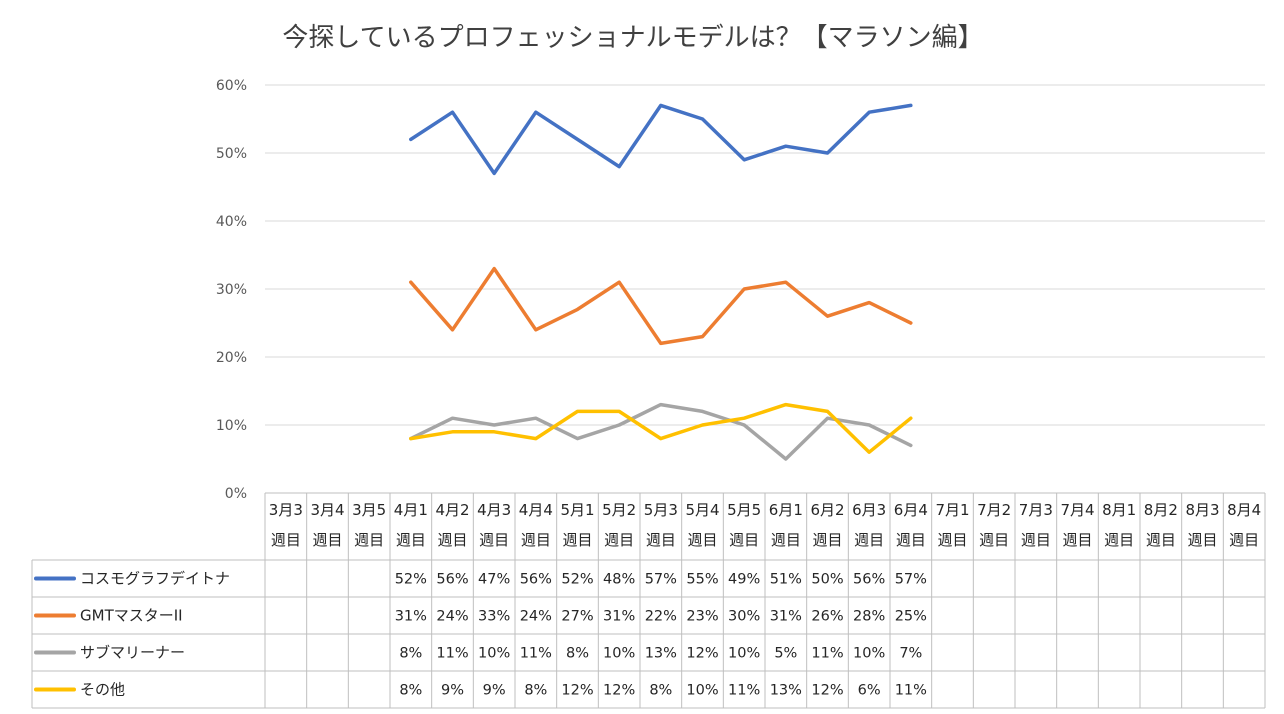  Describe the element at coordinates (231, 426) in the screenshot. I see `y-tick-label: 10%` at that location.